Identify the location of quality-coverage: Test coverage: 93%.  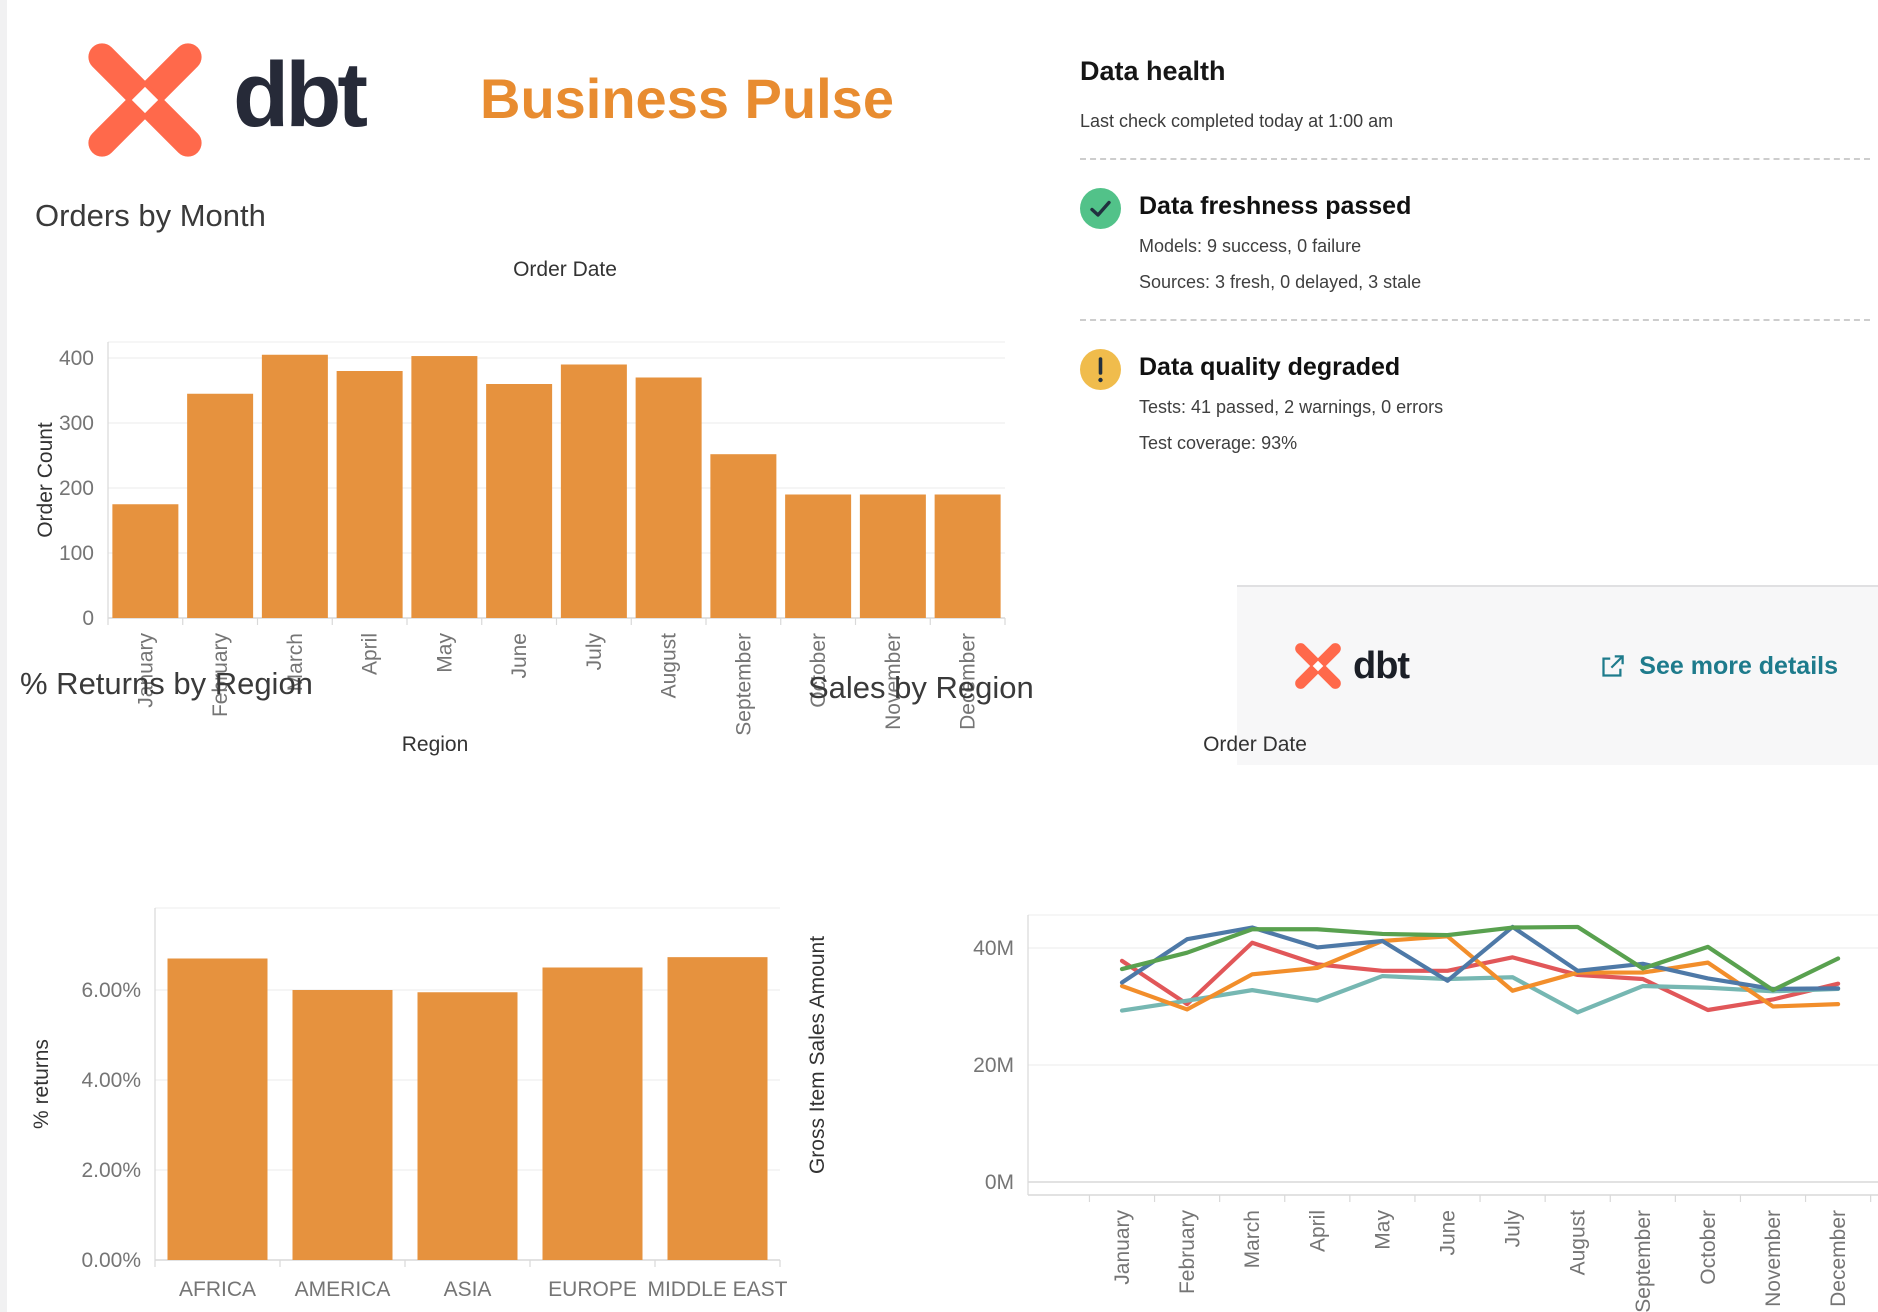
(1218, 443).